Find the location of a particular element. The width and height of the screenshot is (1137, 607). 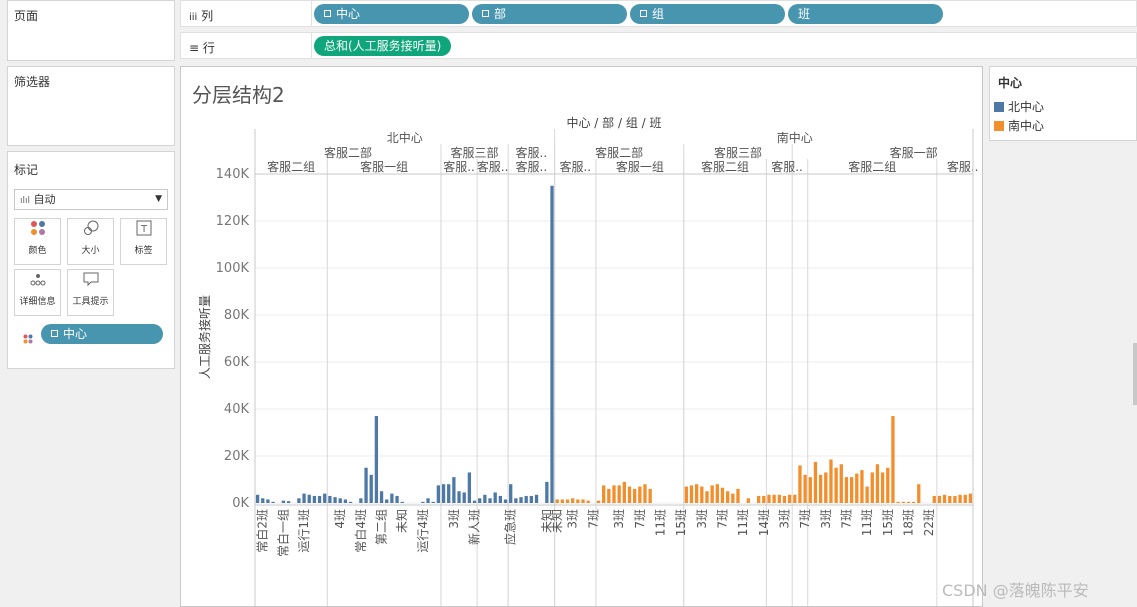

column-pill-group: 组 is located at coordinates (707, 14).